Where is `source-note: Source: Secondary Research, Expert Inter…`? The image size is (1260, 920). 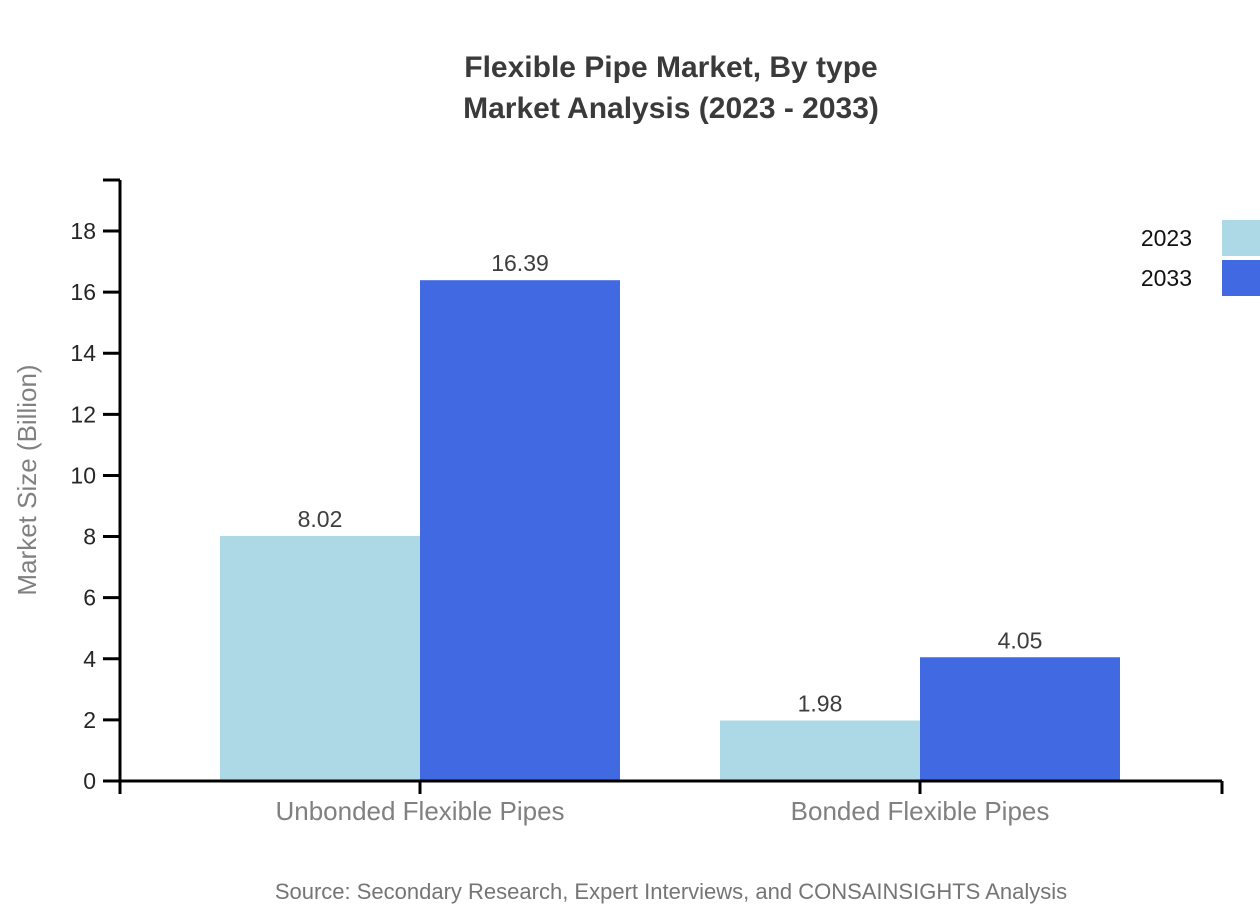 source-note: Source: Secondary Research, Expert Inter… is located at coordinates (671, 891).